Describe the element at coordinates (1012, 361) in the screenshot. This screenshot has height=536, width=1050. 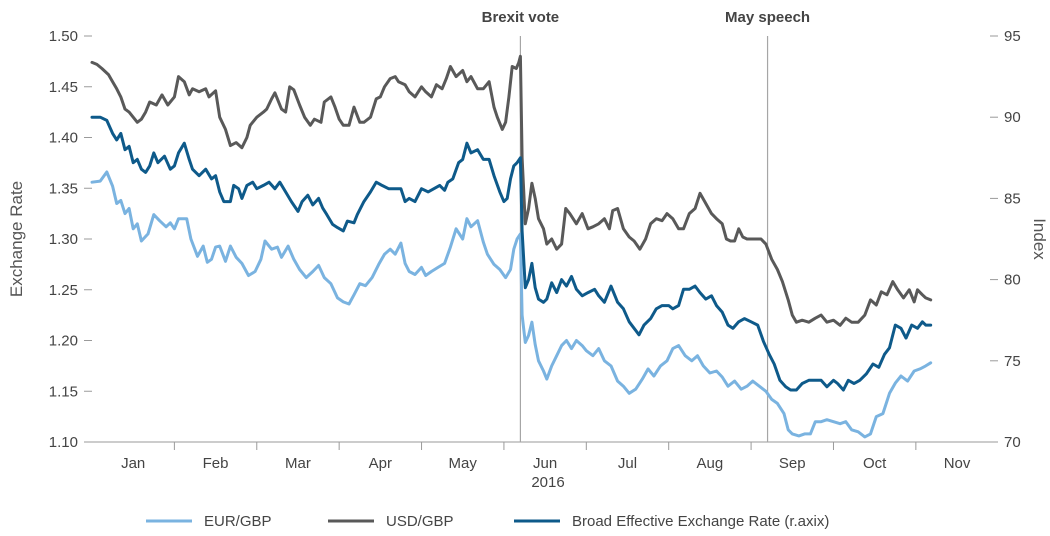
I see `y2-tick-label: 75` at that location.